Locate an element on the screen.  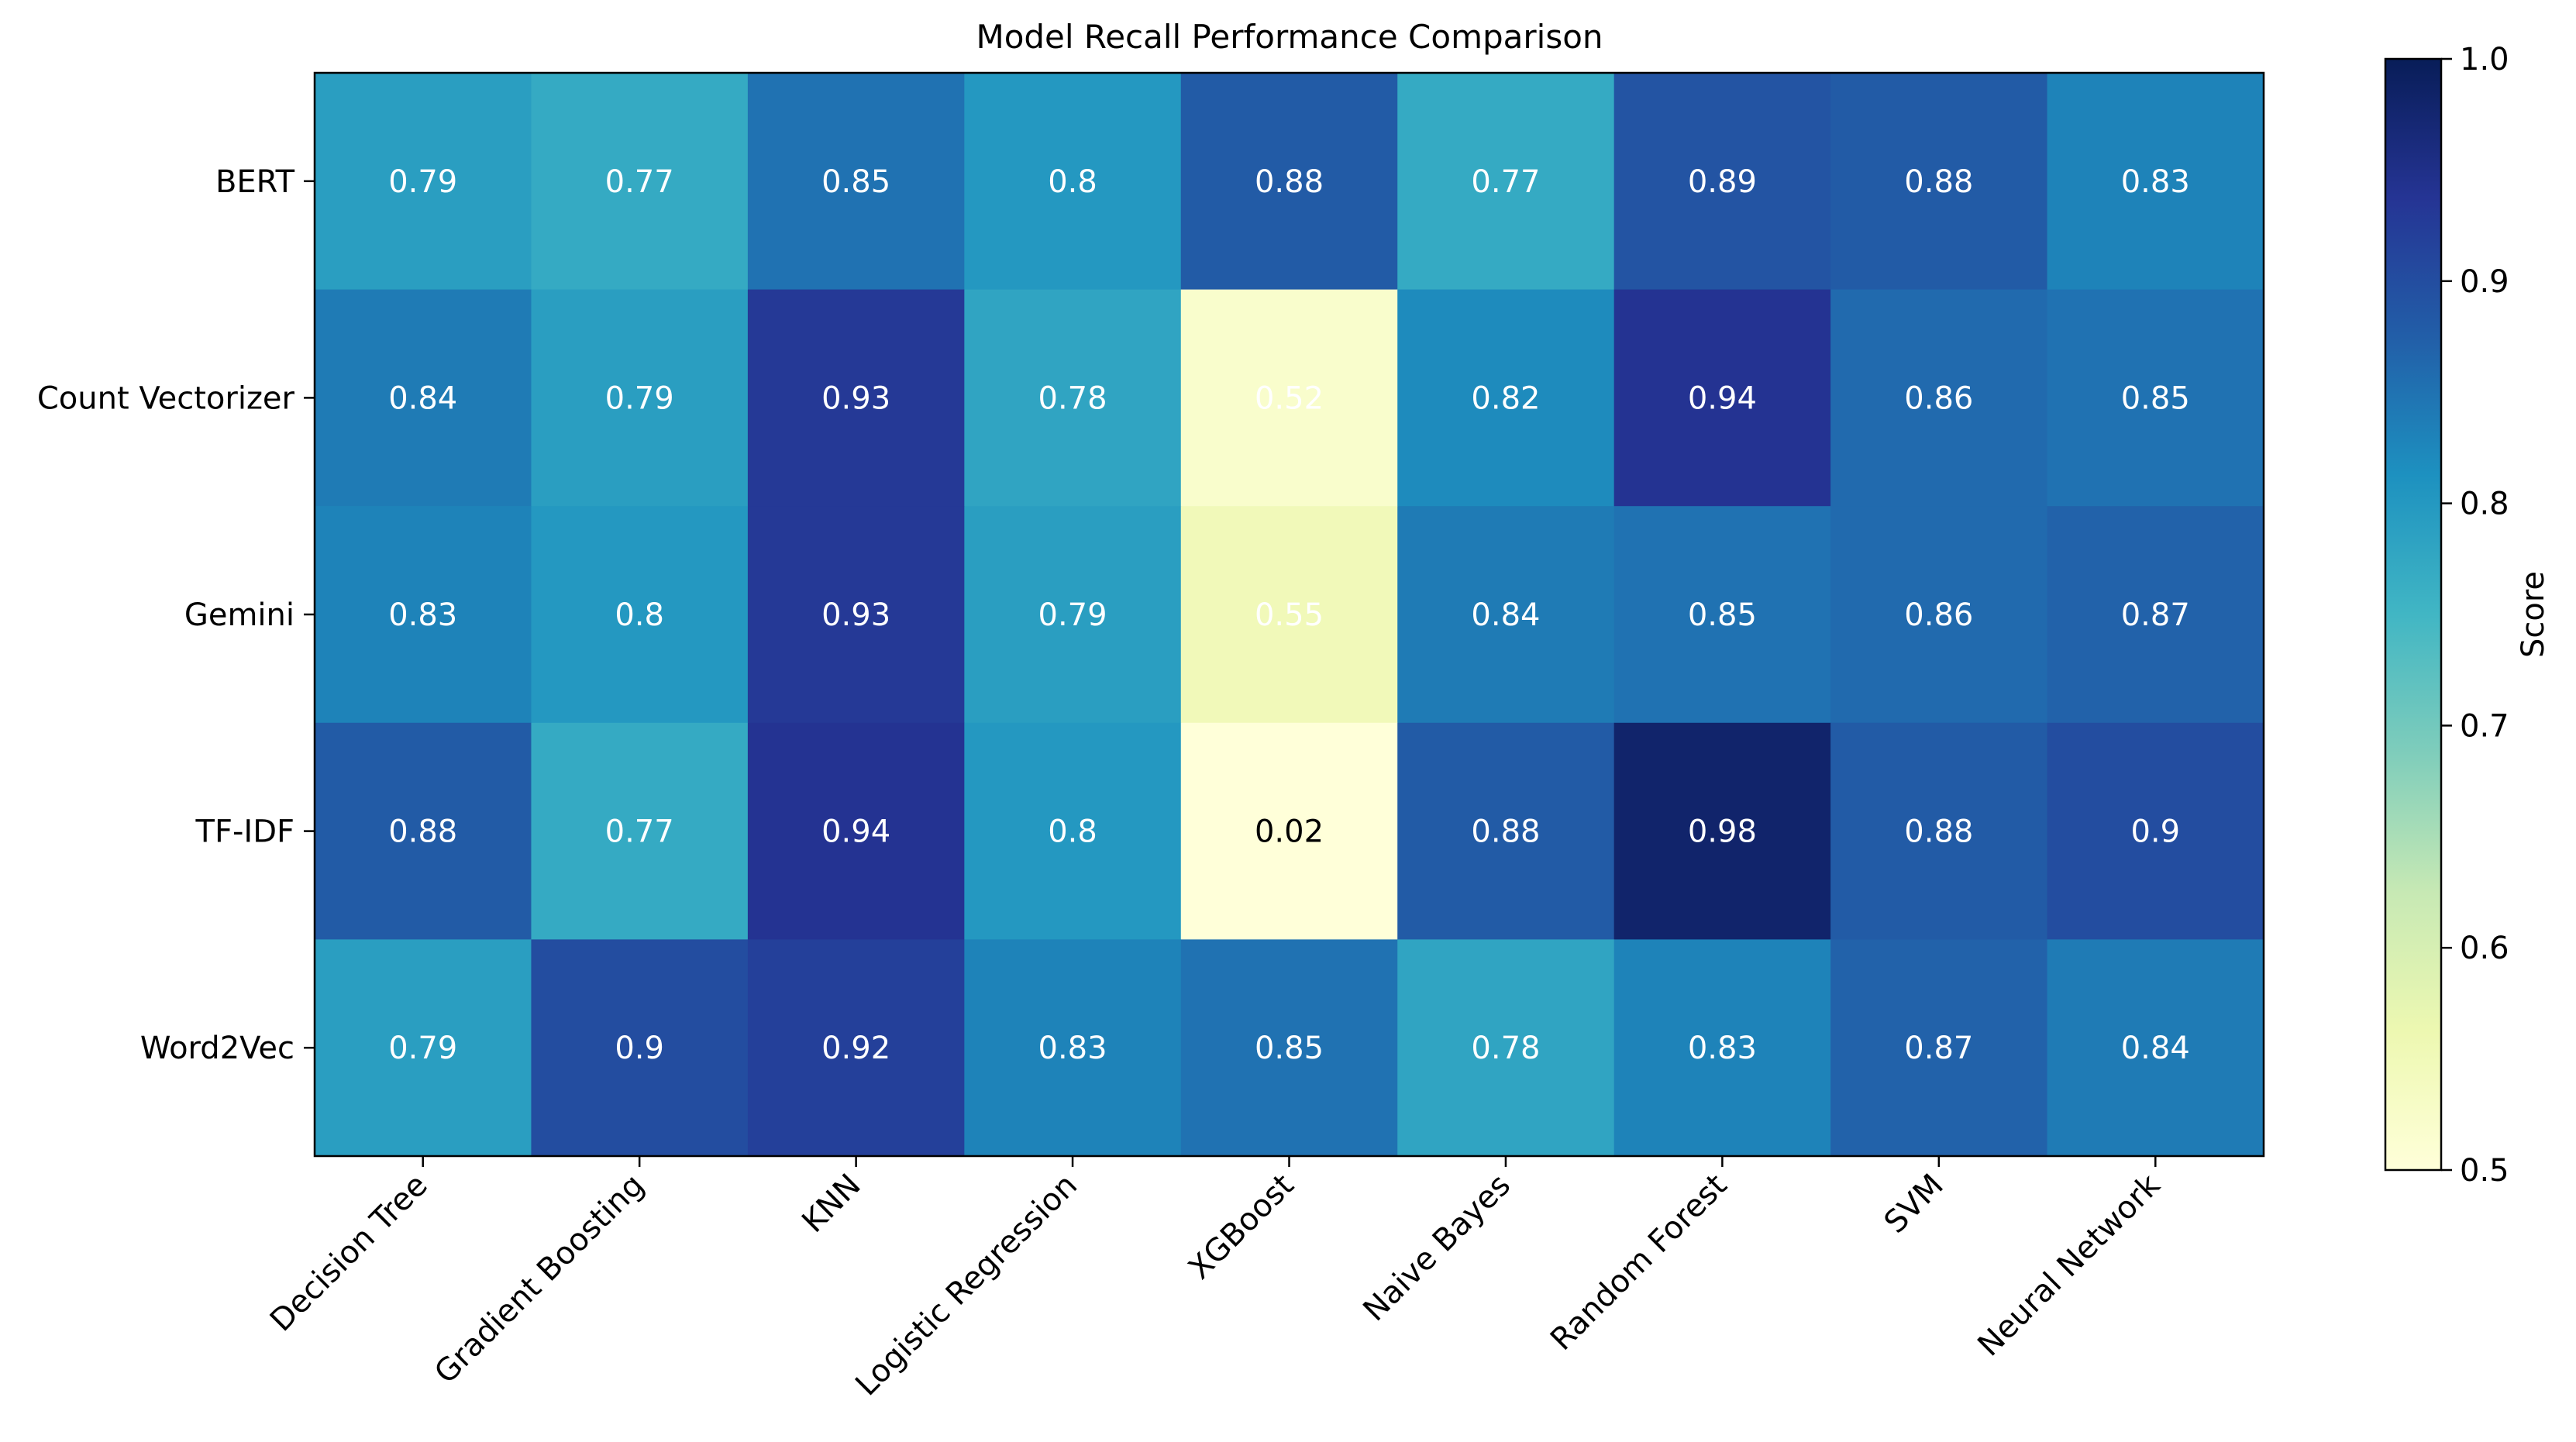
cell-value-label: 0.98 is located at coordinates (1722, 832).